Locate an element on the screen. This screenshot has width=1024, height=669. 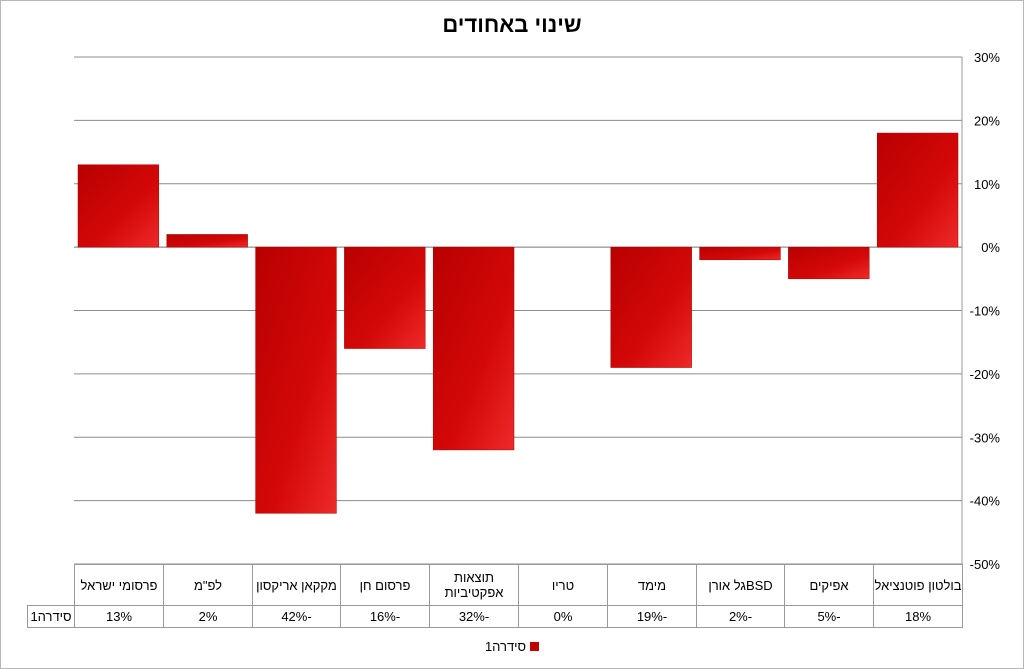
table-category-cell: אפיקים is located at coordinates (829, 585).